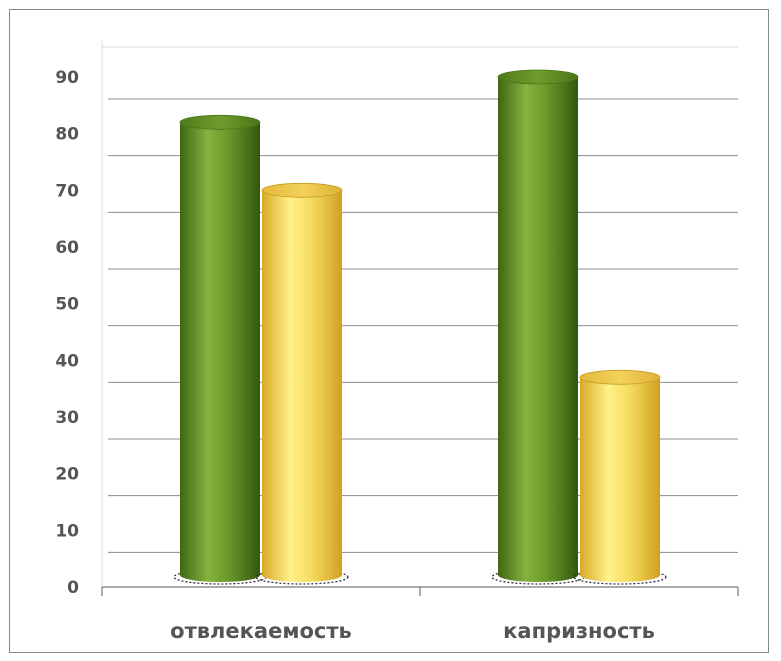  What do you see at coordinates (67, 531) in the screenshot?
I see `y-tick-label: 10` at bounding box center [67, 531].